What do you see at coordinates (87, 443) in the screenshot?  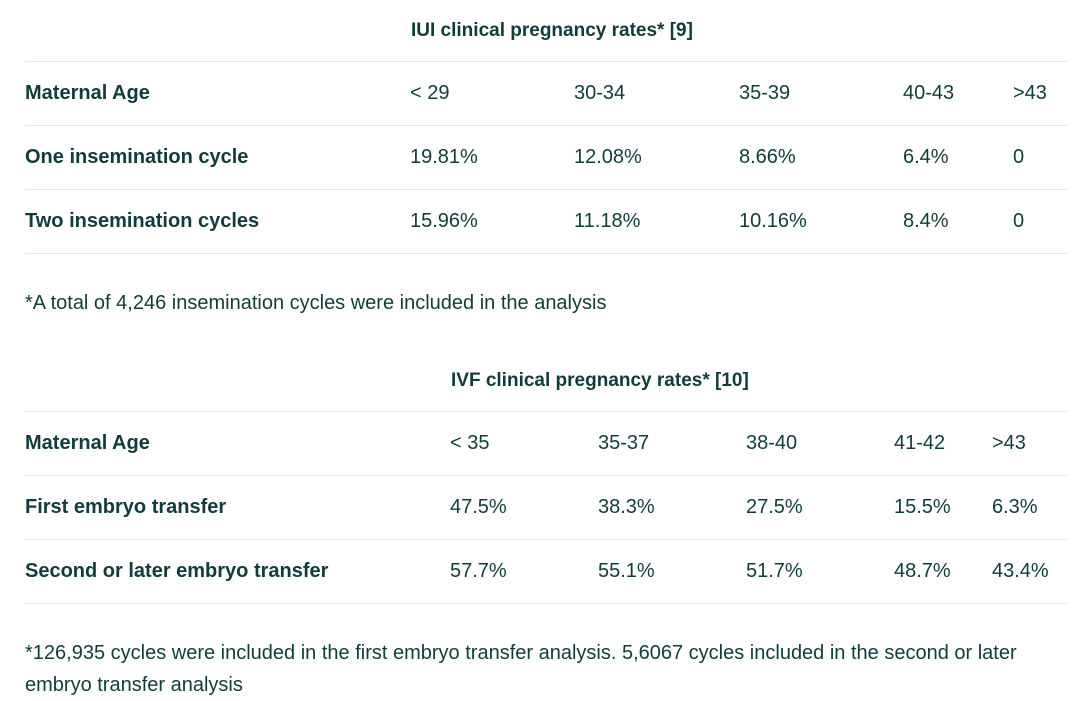 I see `ivf-header-label: Maternal Age` at bounding box center [87, 443].